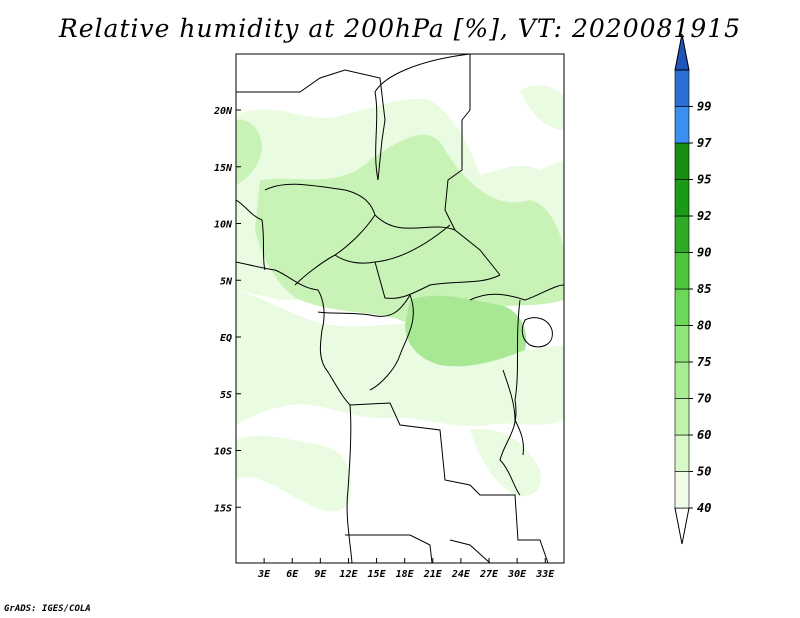  I want to click on x-tick-label: 33E, so click(545, 574).